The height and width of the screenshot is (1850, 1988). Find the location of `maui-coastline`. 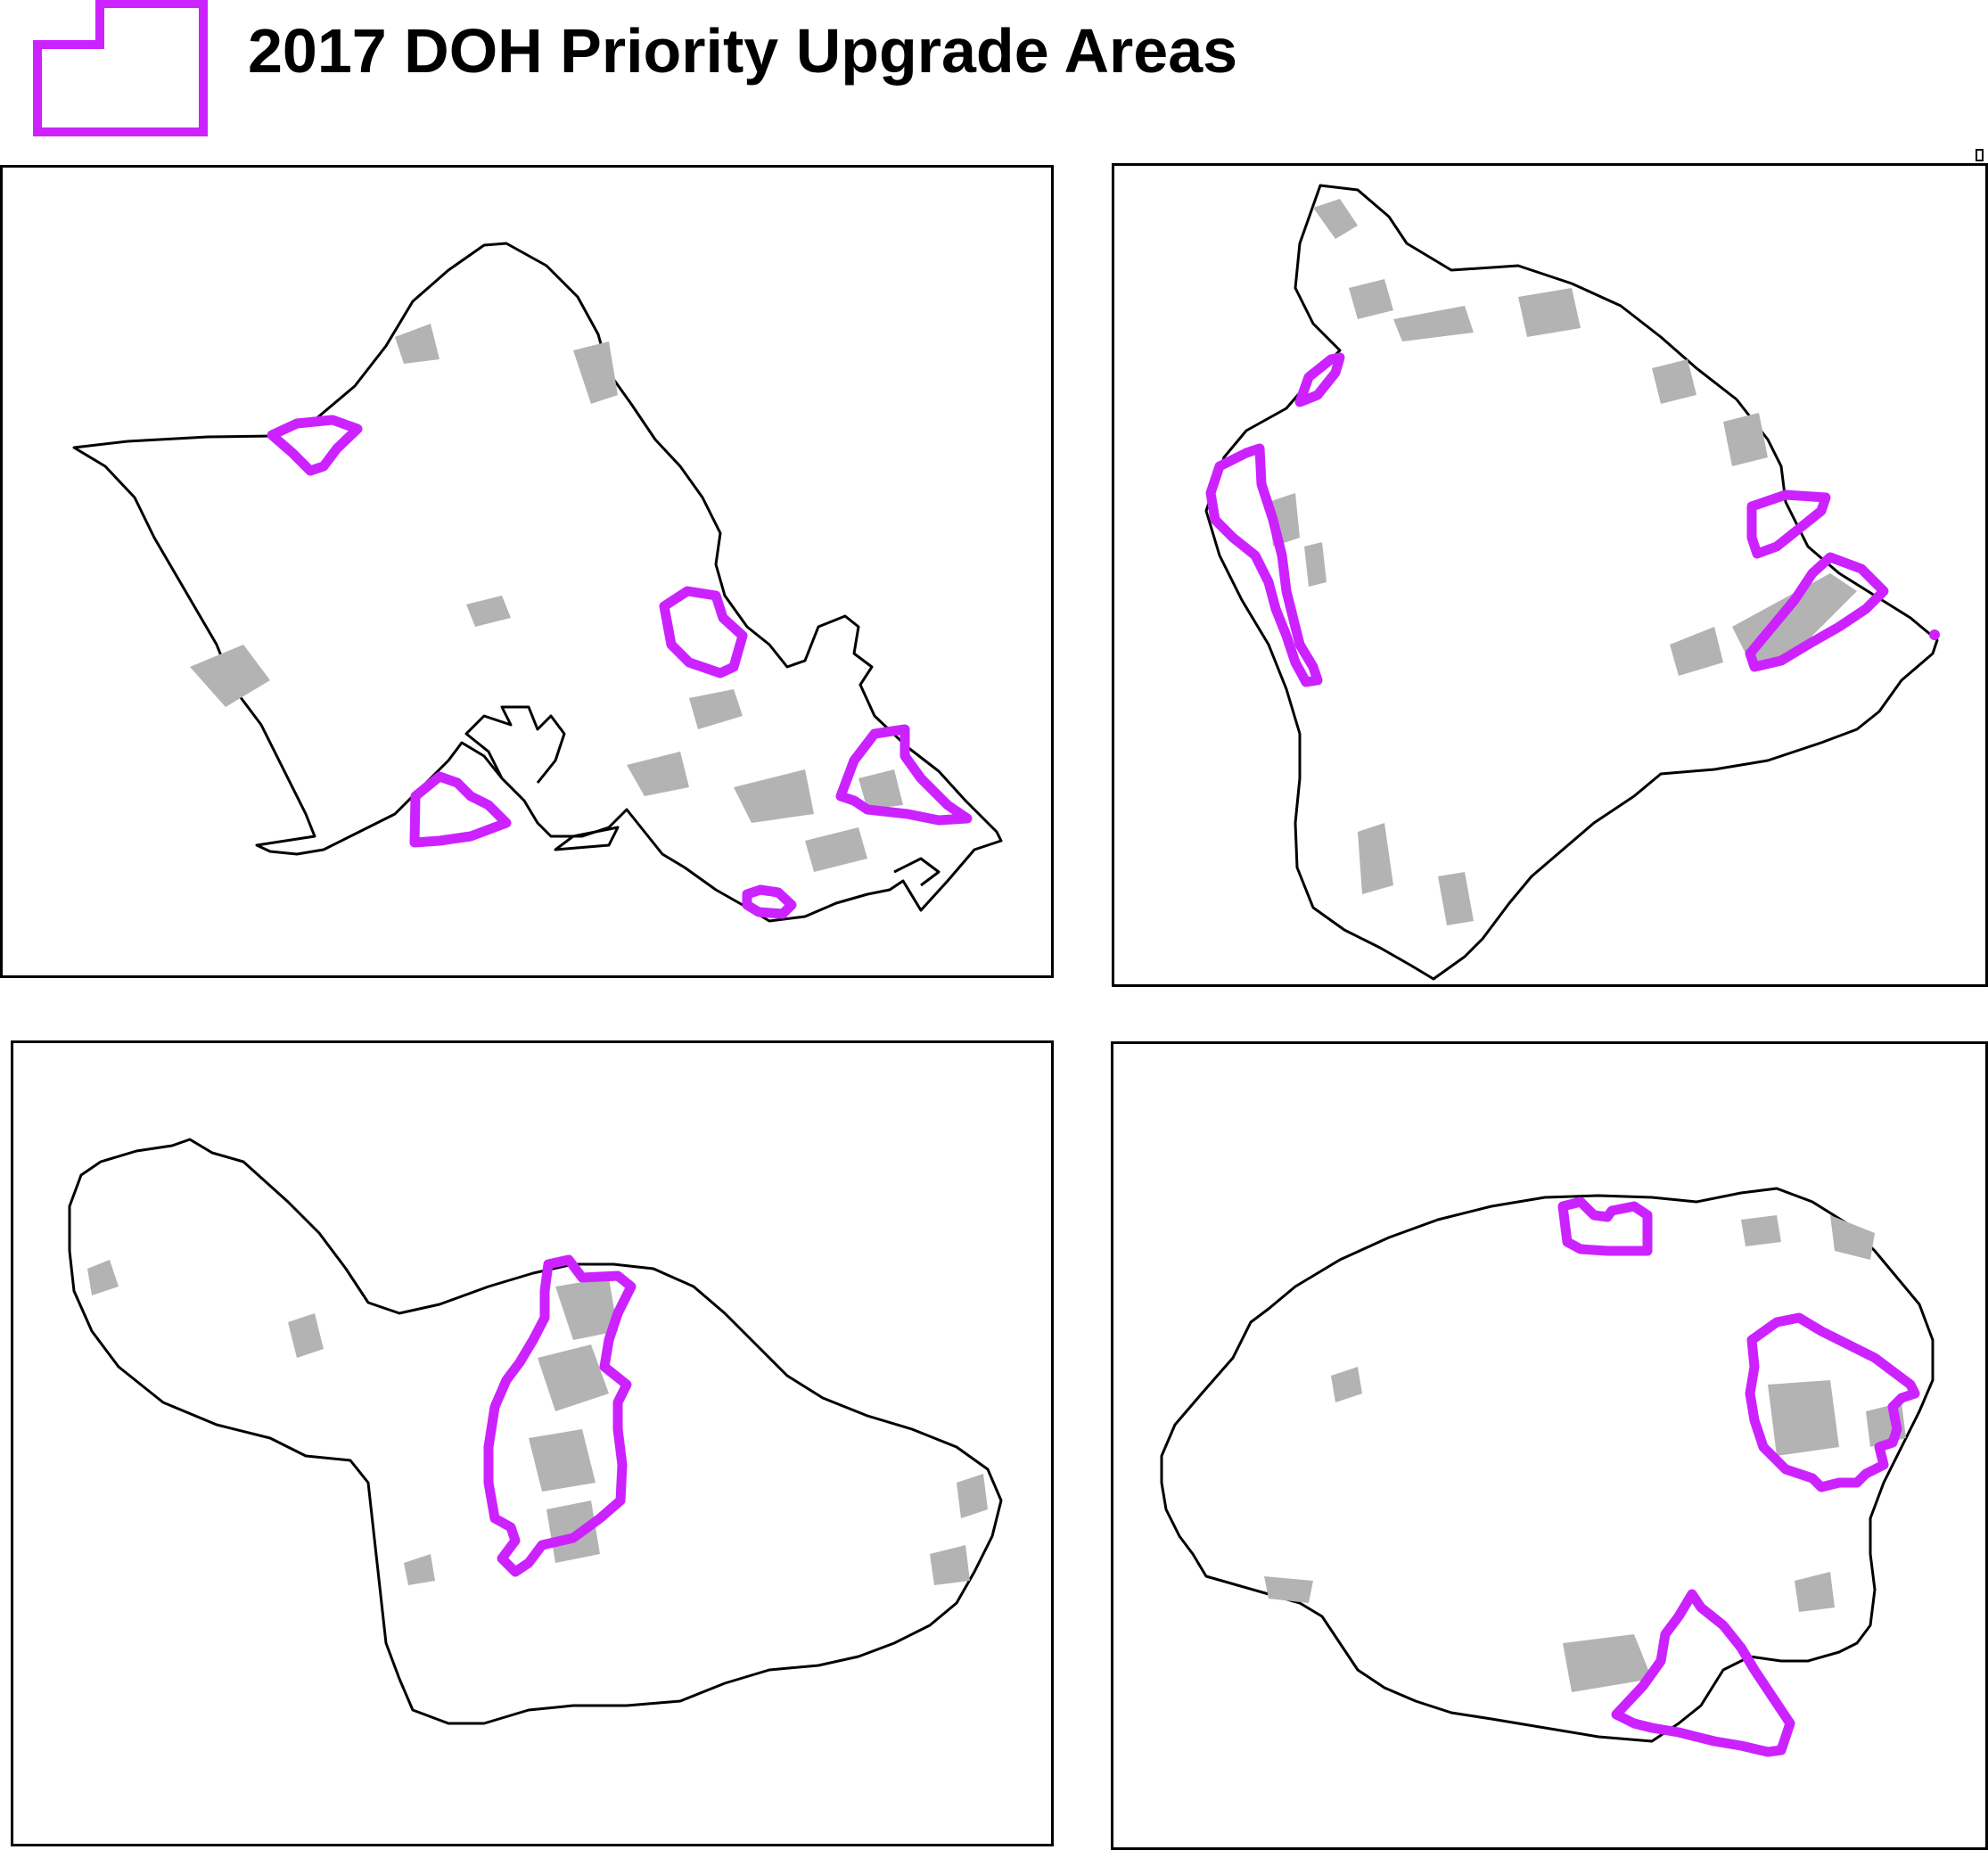

maui-coastline is located at coordinates (535, 1431).